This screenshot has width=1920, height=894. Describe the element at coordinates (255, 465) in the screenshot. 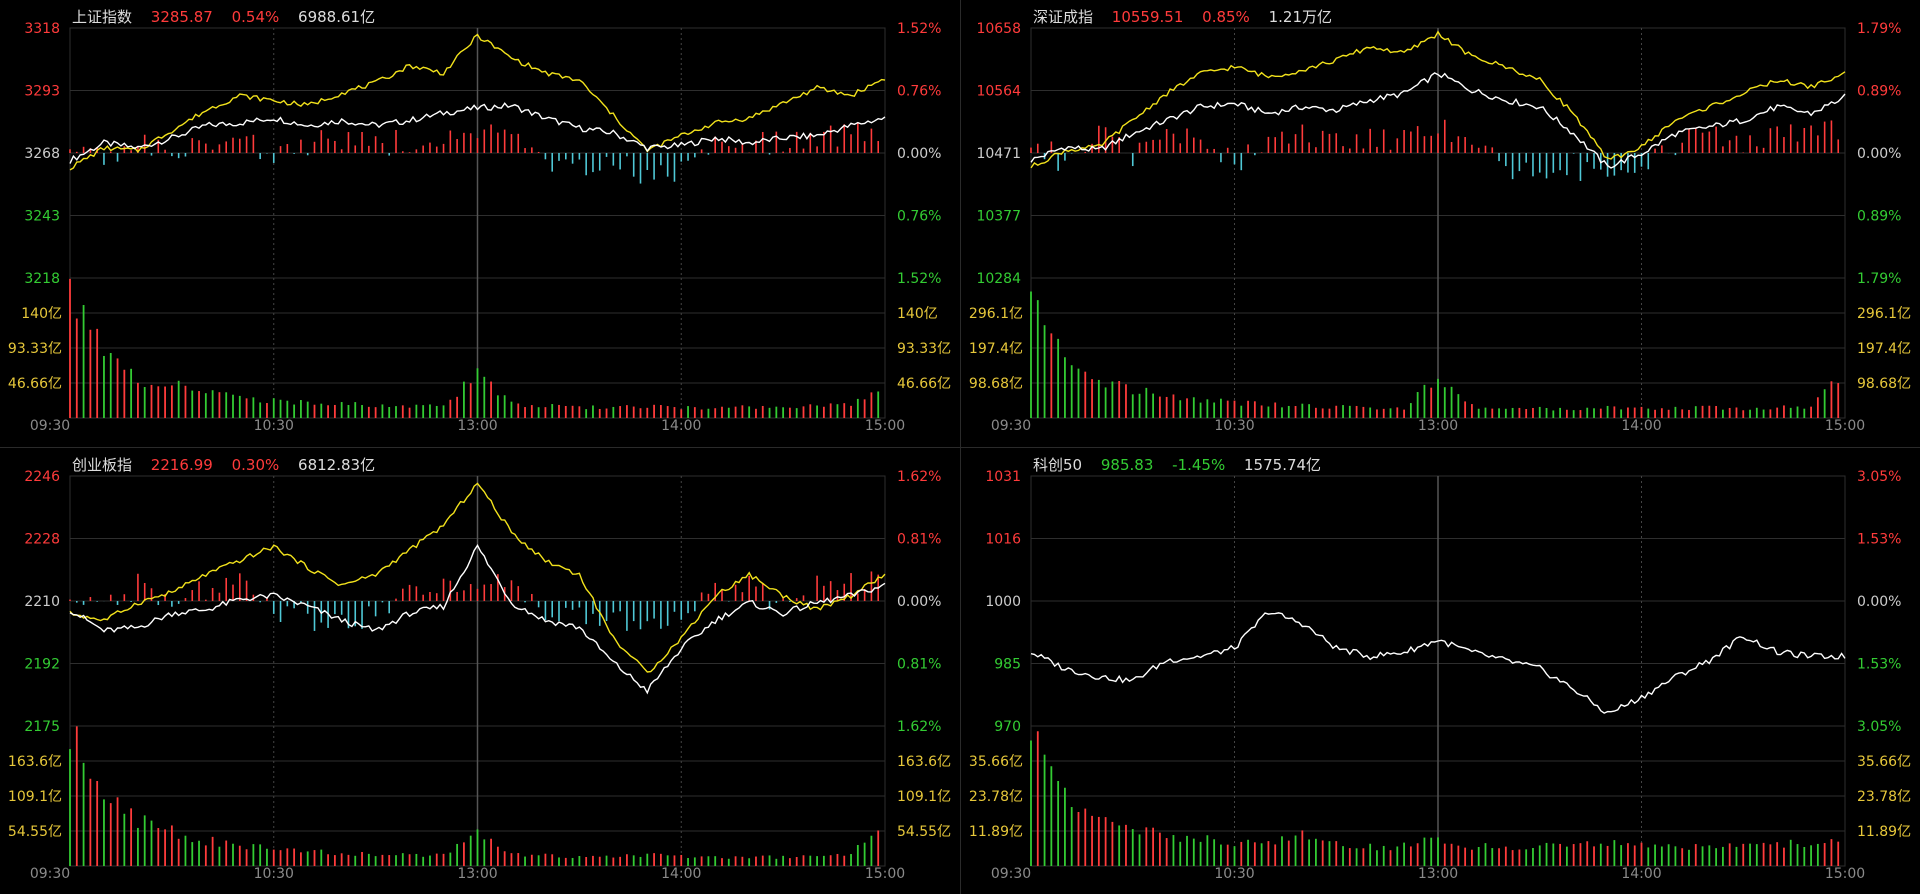

I see `index-pct: 0.30%` at that location.